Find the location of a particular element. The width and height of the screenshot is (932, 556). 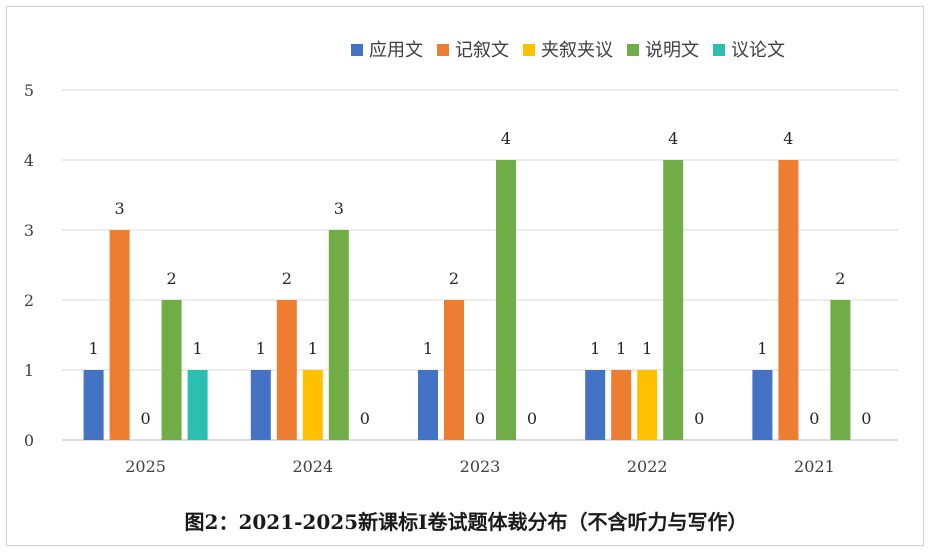

legend-label: 记叙文 is located at coordinates (482, 50).